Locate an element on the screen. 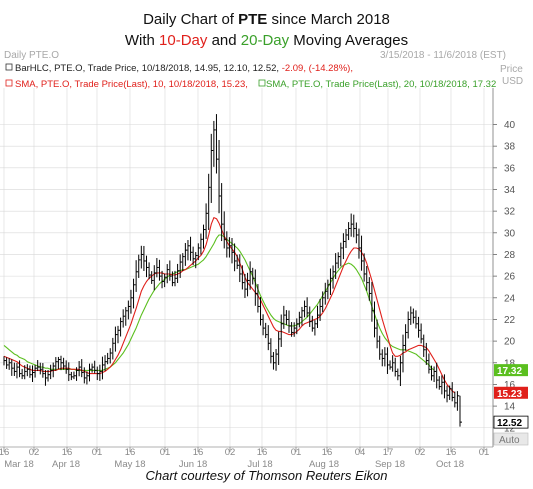  auto-scale-box is located at coordinates (511, 439).